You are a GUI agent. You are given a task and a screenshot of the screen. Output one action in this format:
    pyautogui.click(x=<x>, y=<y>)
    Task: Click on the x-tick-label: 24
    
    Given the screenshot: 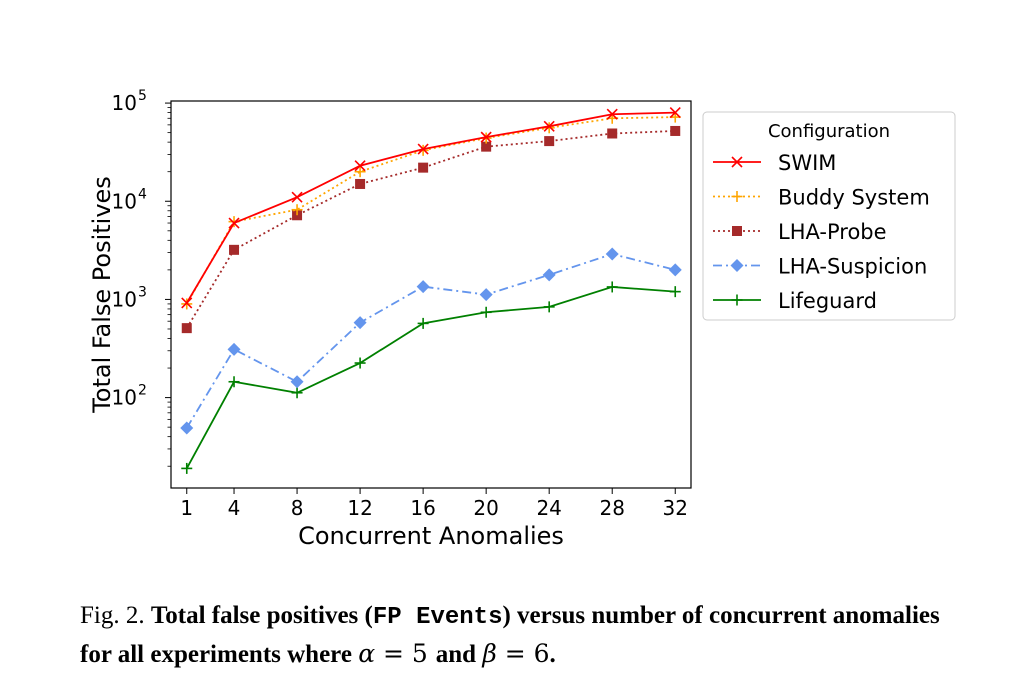 What is the action you would take?
    pyautogui.click(x=548, y=508)
    